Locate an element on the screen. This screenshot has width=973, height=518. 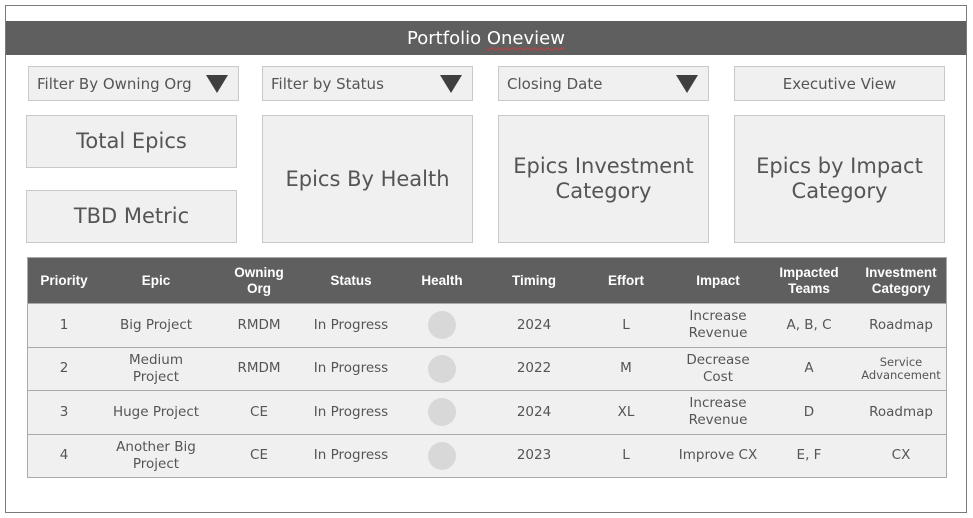
cell-timing: 2023 is located at coordinates (534, 455).